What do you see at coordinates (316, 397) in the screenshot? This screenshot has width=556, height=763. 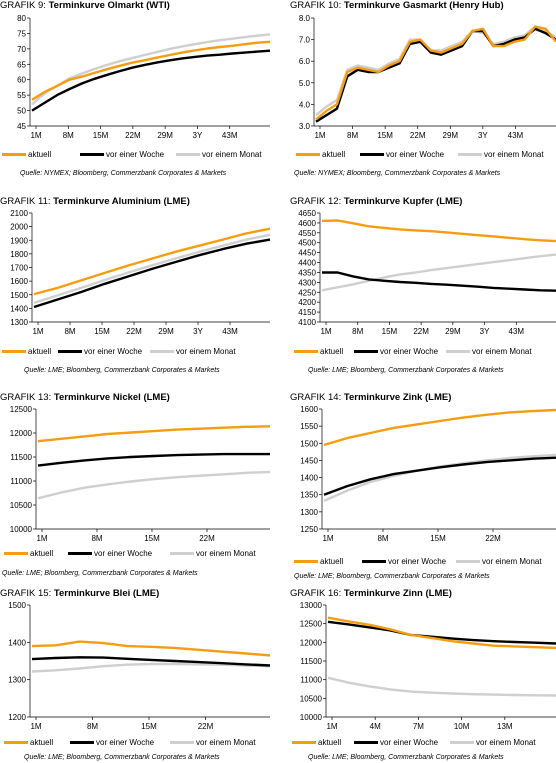 I see `chart-prefix: GRAFIK 14:` at bounding box center [316, 397].